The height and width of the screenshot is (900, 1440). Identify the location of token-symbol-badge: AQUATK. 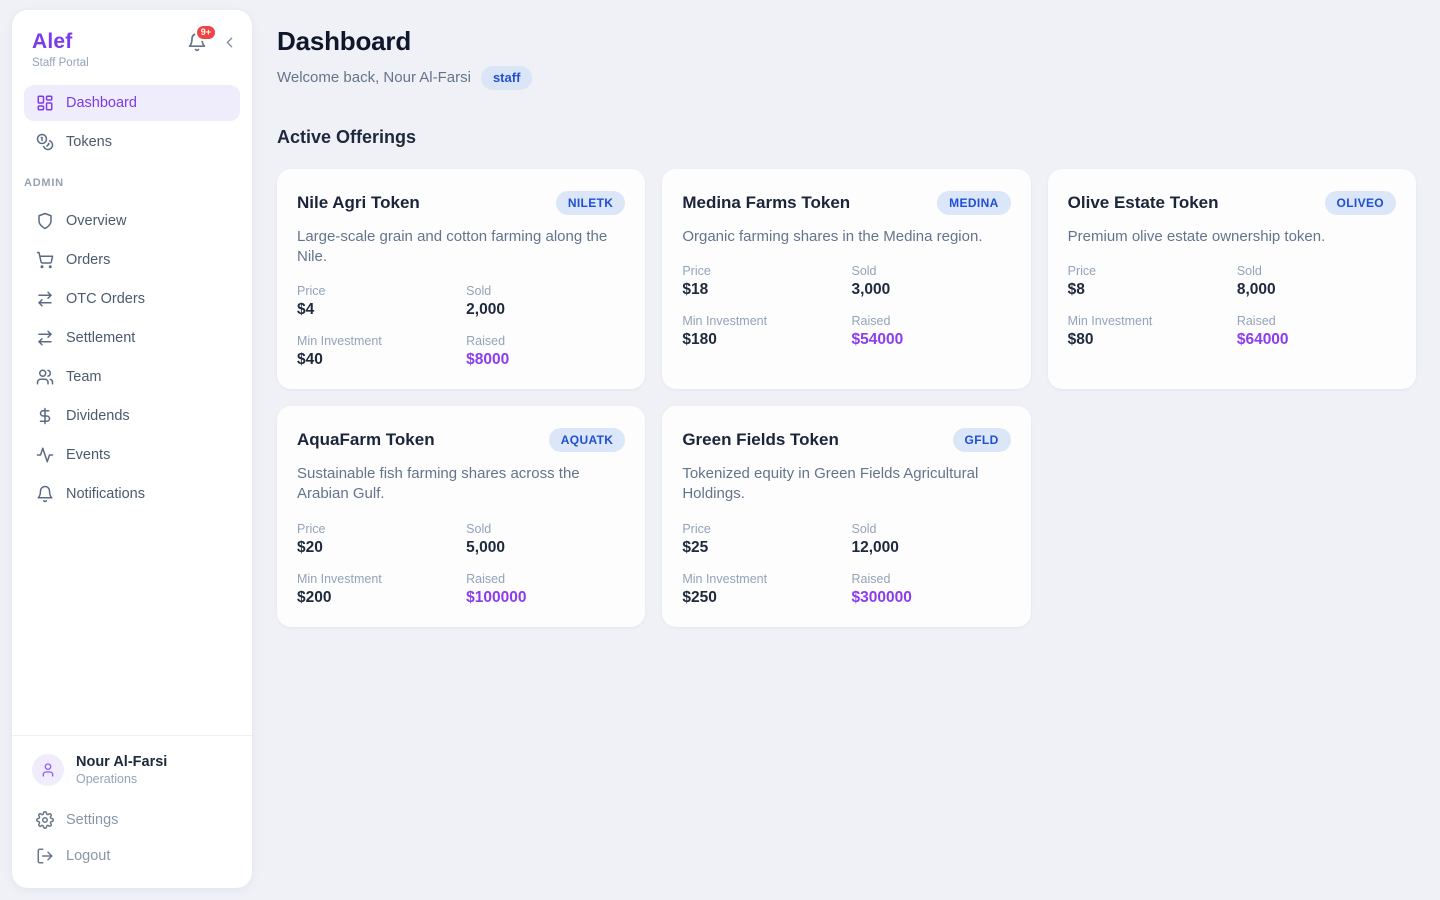
(587, 440).